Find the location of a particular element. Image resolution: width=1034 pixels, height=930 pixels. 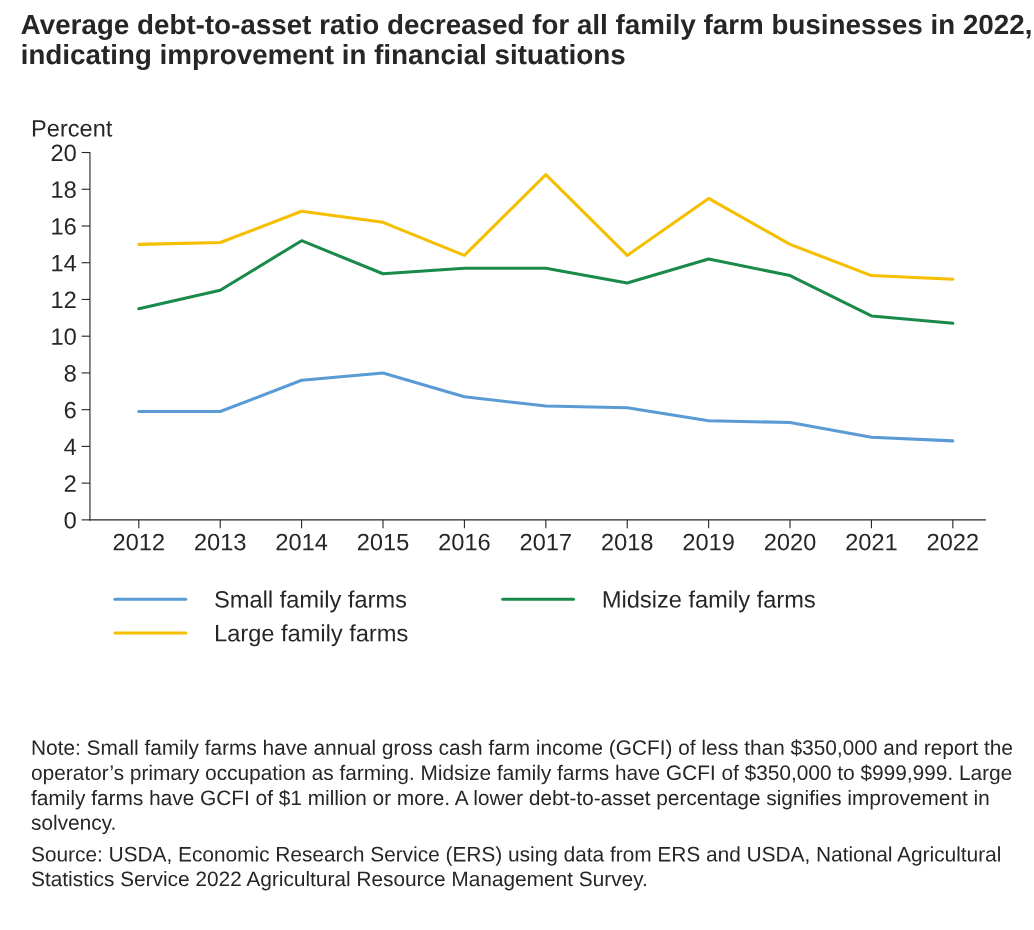

x-tick-label: 2021 is located at coordinates (871, 542).